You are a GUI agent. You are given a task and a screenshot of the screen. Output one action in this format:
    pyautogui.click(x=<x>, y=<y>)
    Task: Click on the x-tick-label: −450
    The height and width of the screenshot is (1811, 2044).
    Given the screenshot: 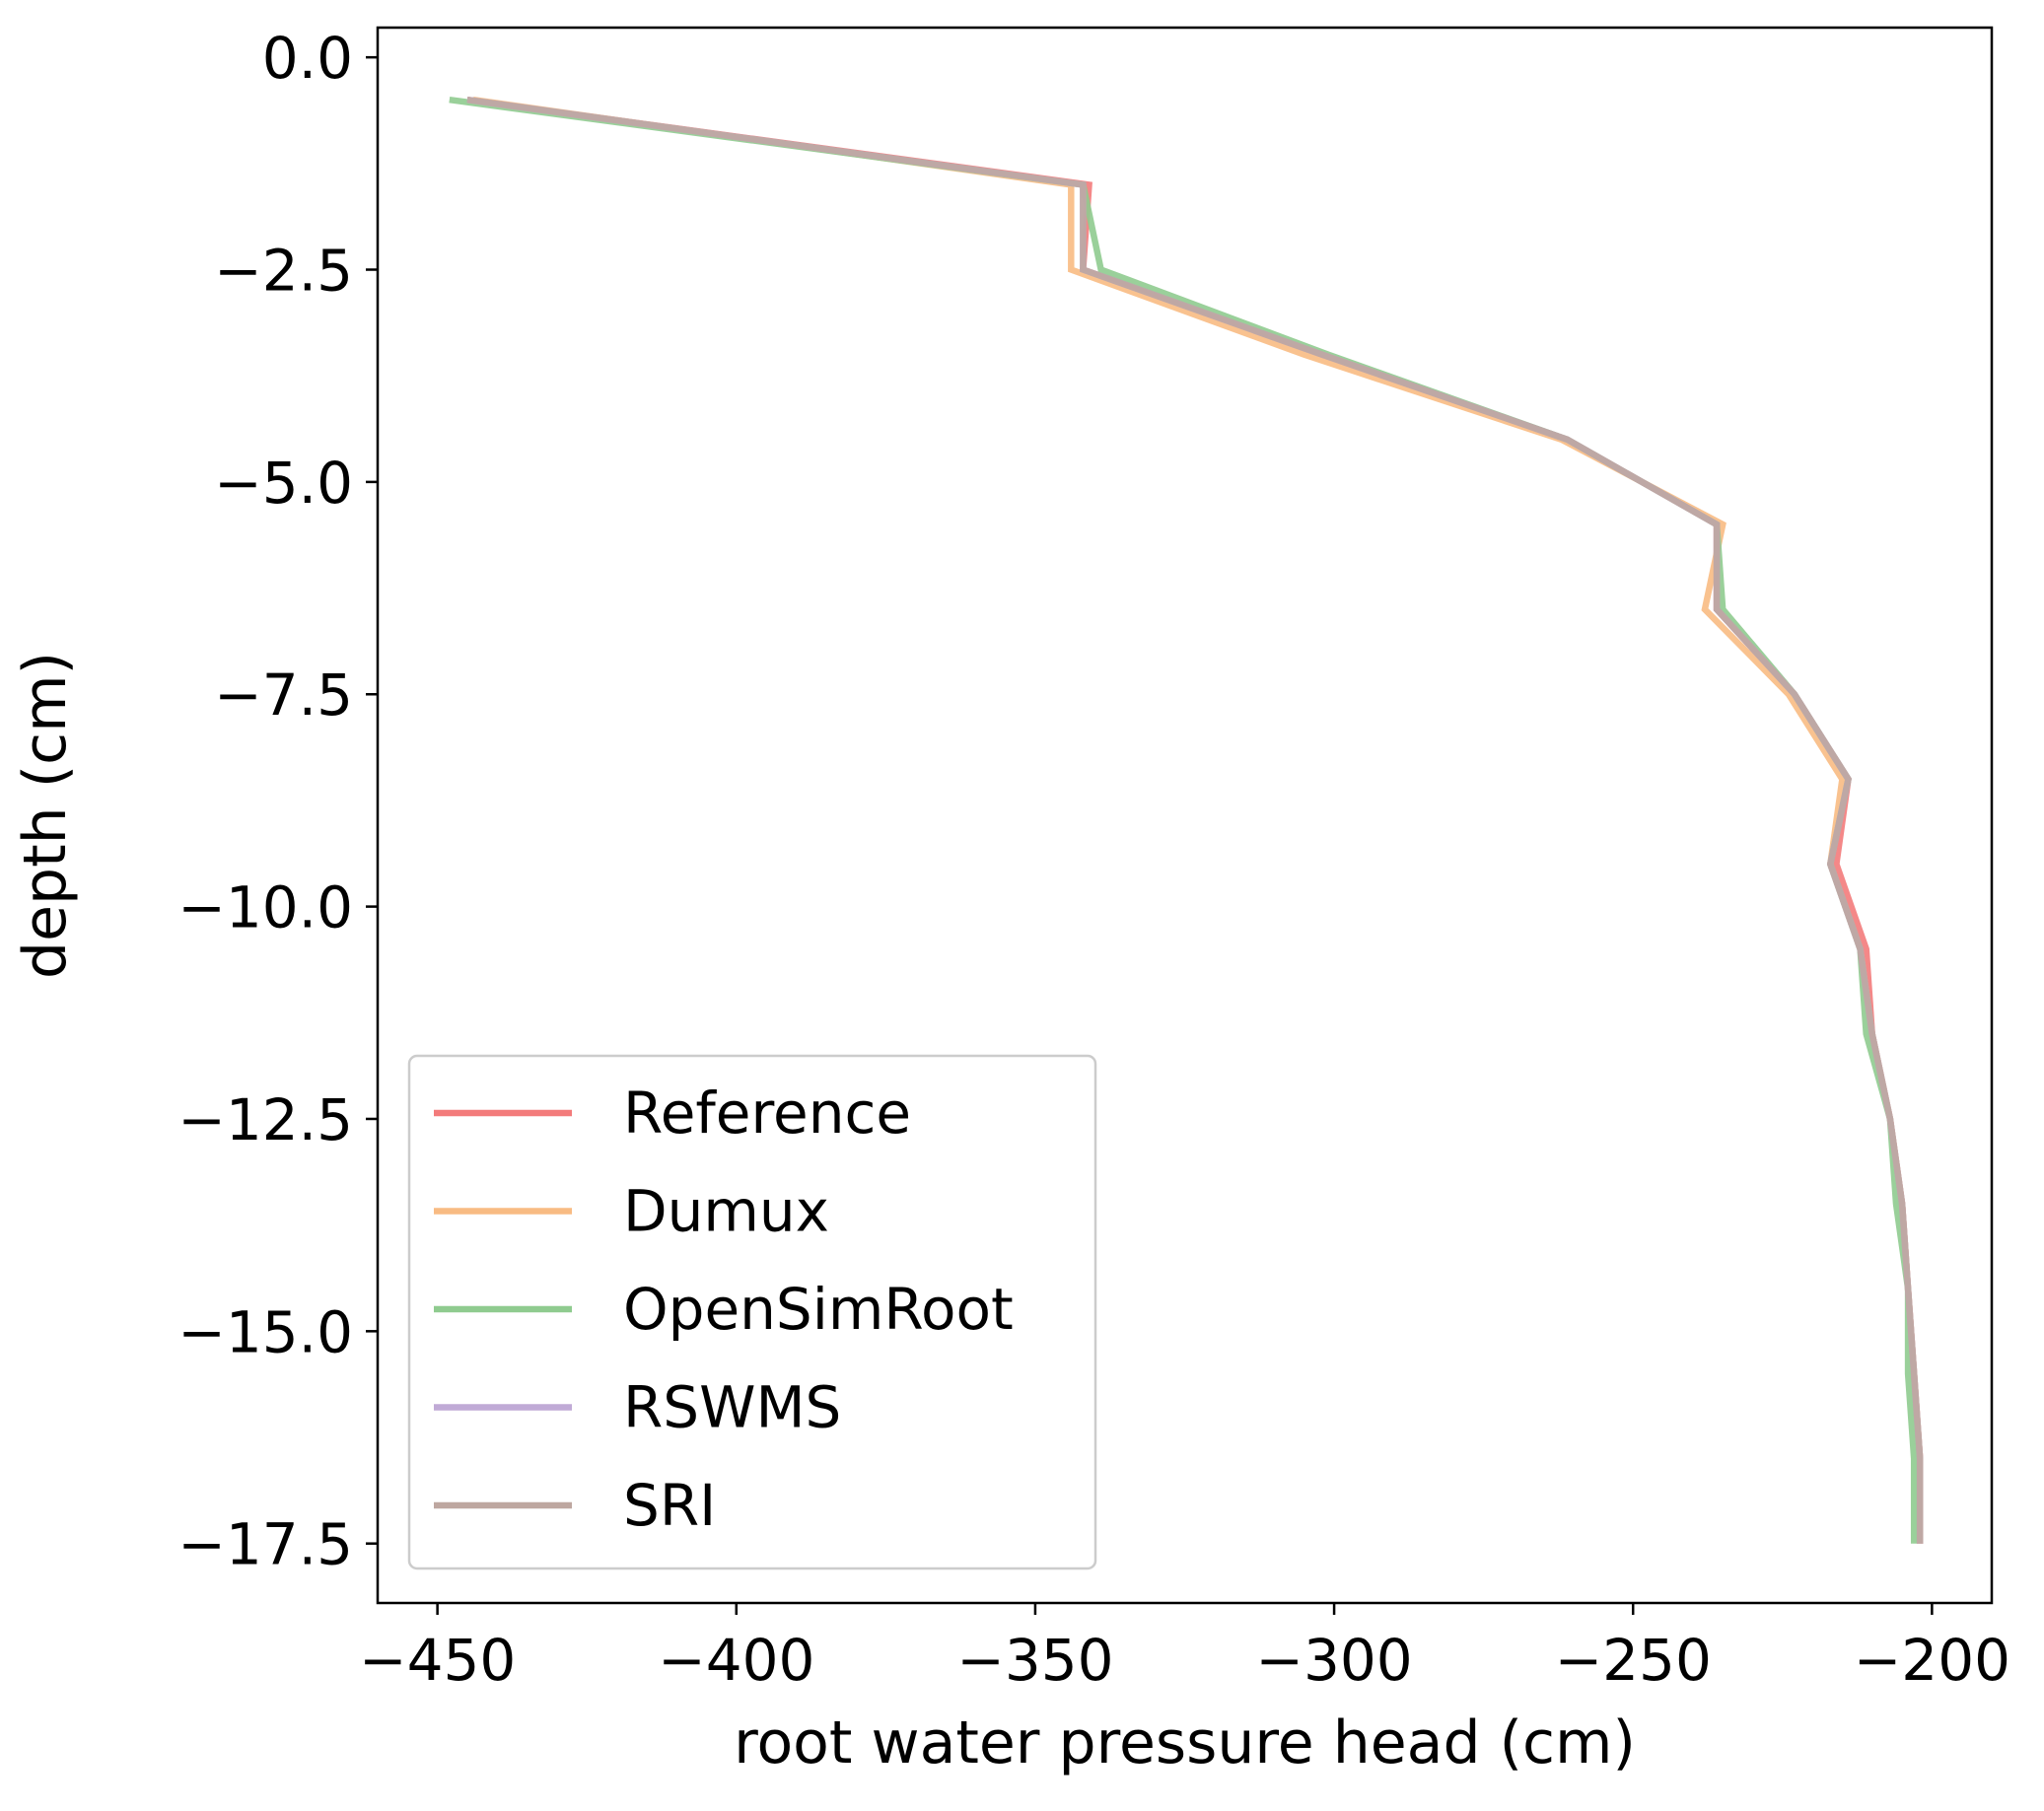 What is the action you would take?
    pyautogui.click(x=437, y=1660)
    